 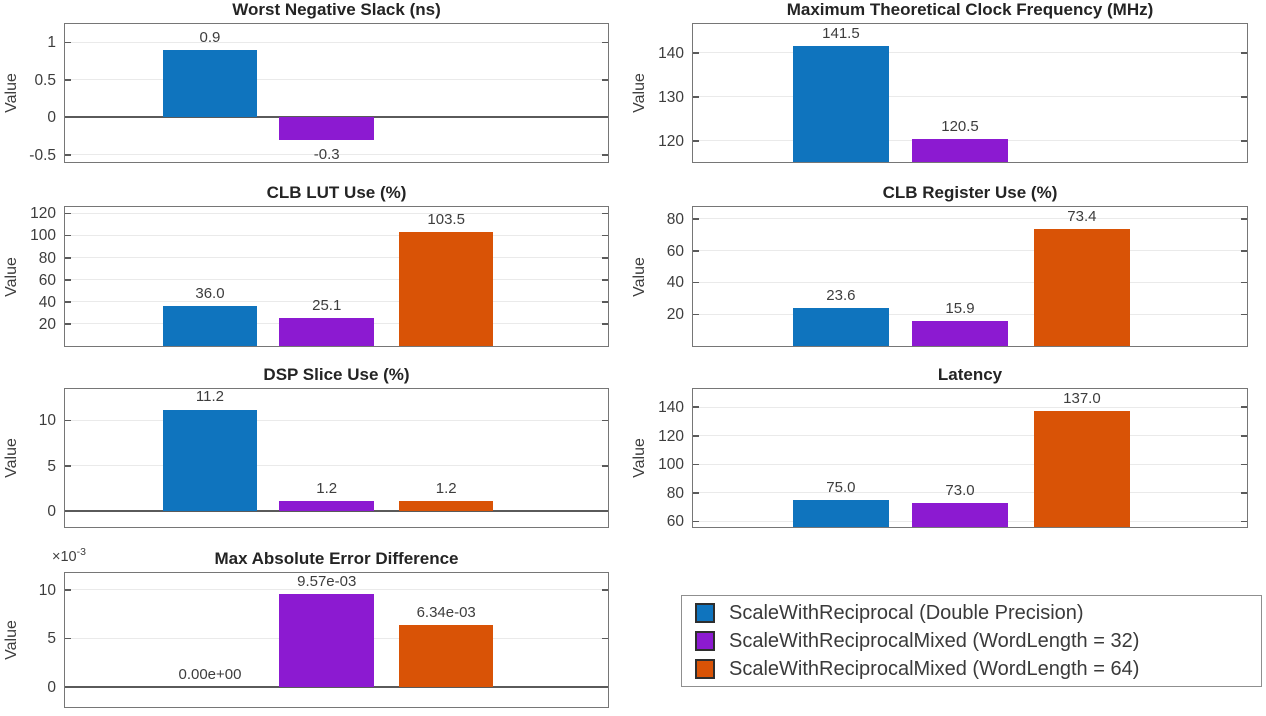 What do you see at coordinates (671, 141) in the screenshot?
I see `tick-label: 120` at bounding box center [671, 141].